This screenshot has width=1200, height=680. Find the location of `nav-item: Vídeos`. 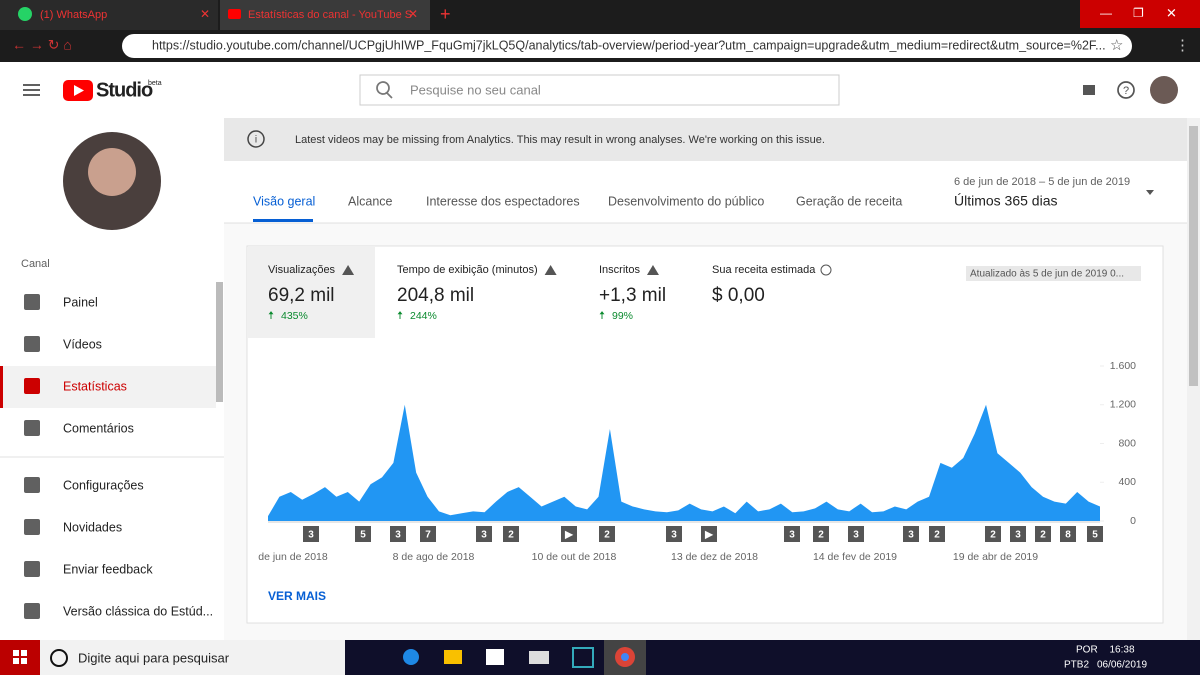

nav-item: Vídeos is located at coordinates (82, 344).